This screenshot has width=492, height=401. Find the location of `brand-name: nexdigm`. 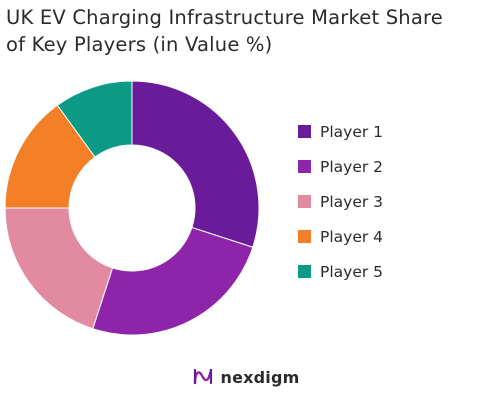

brand-name: nexdigm is located at coordinates (260, 377).